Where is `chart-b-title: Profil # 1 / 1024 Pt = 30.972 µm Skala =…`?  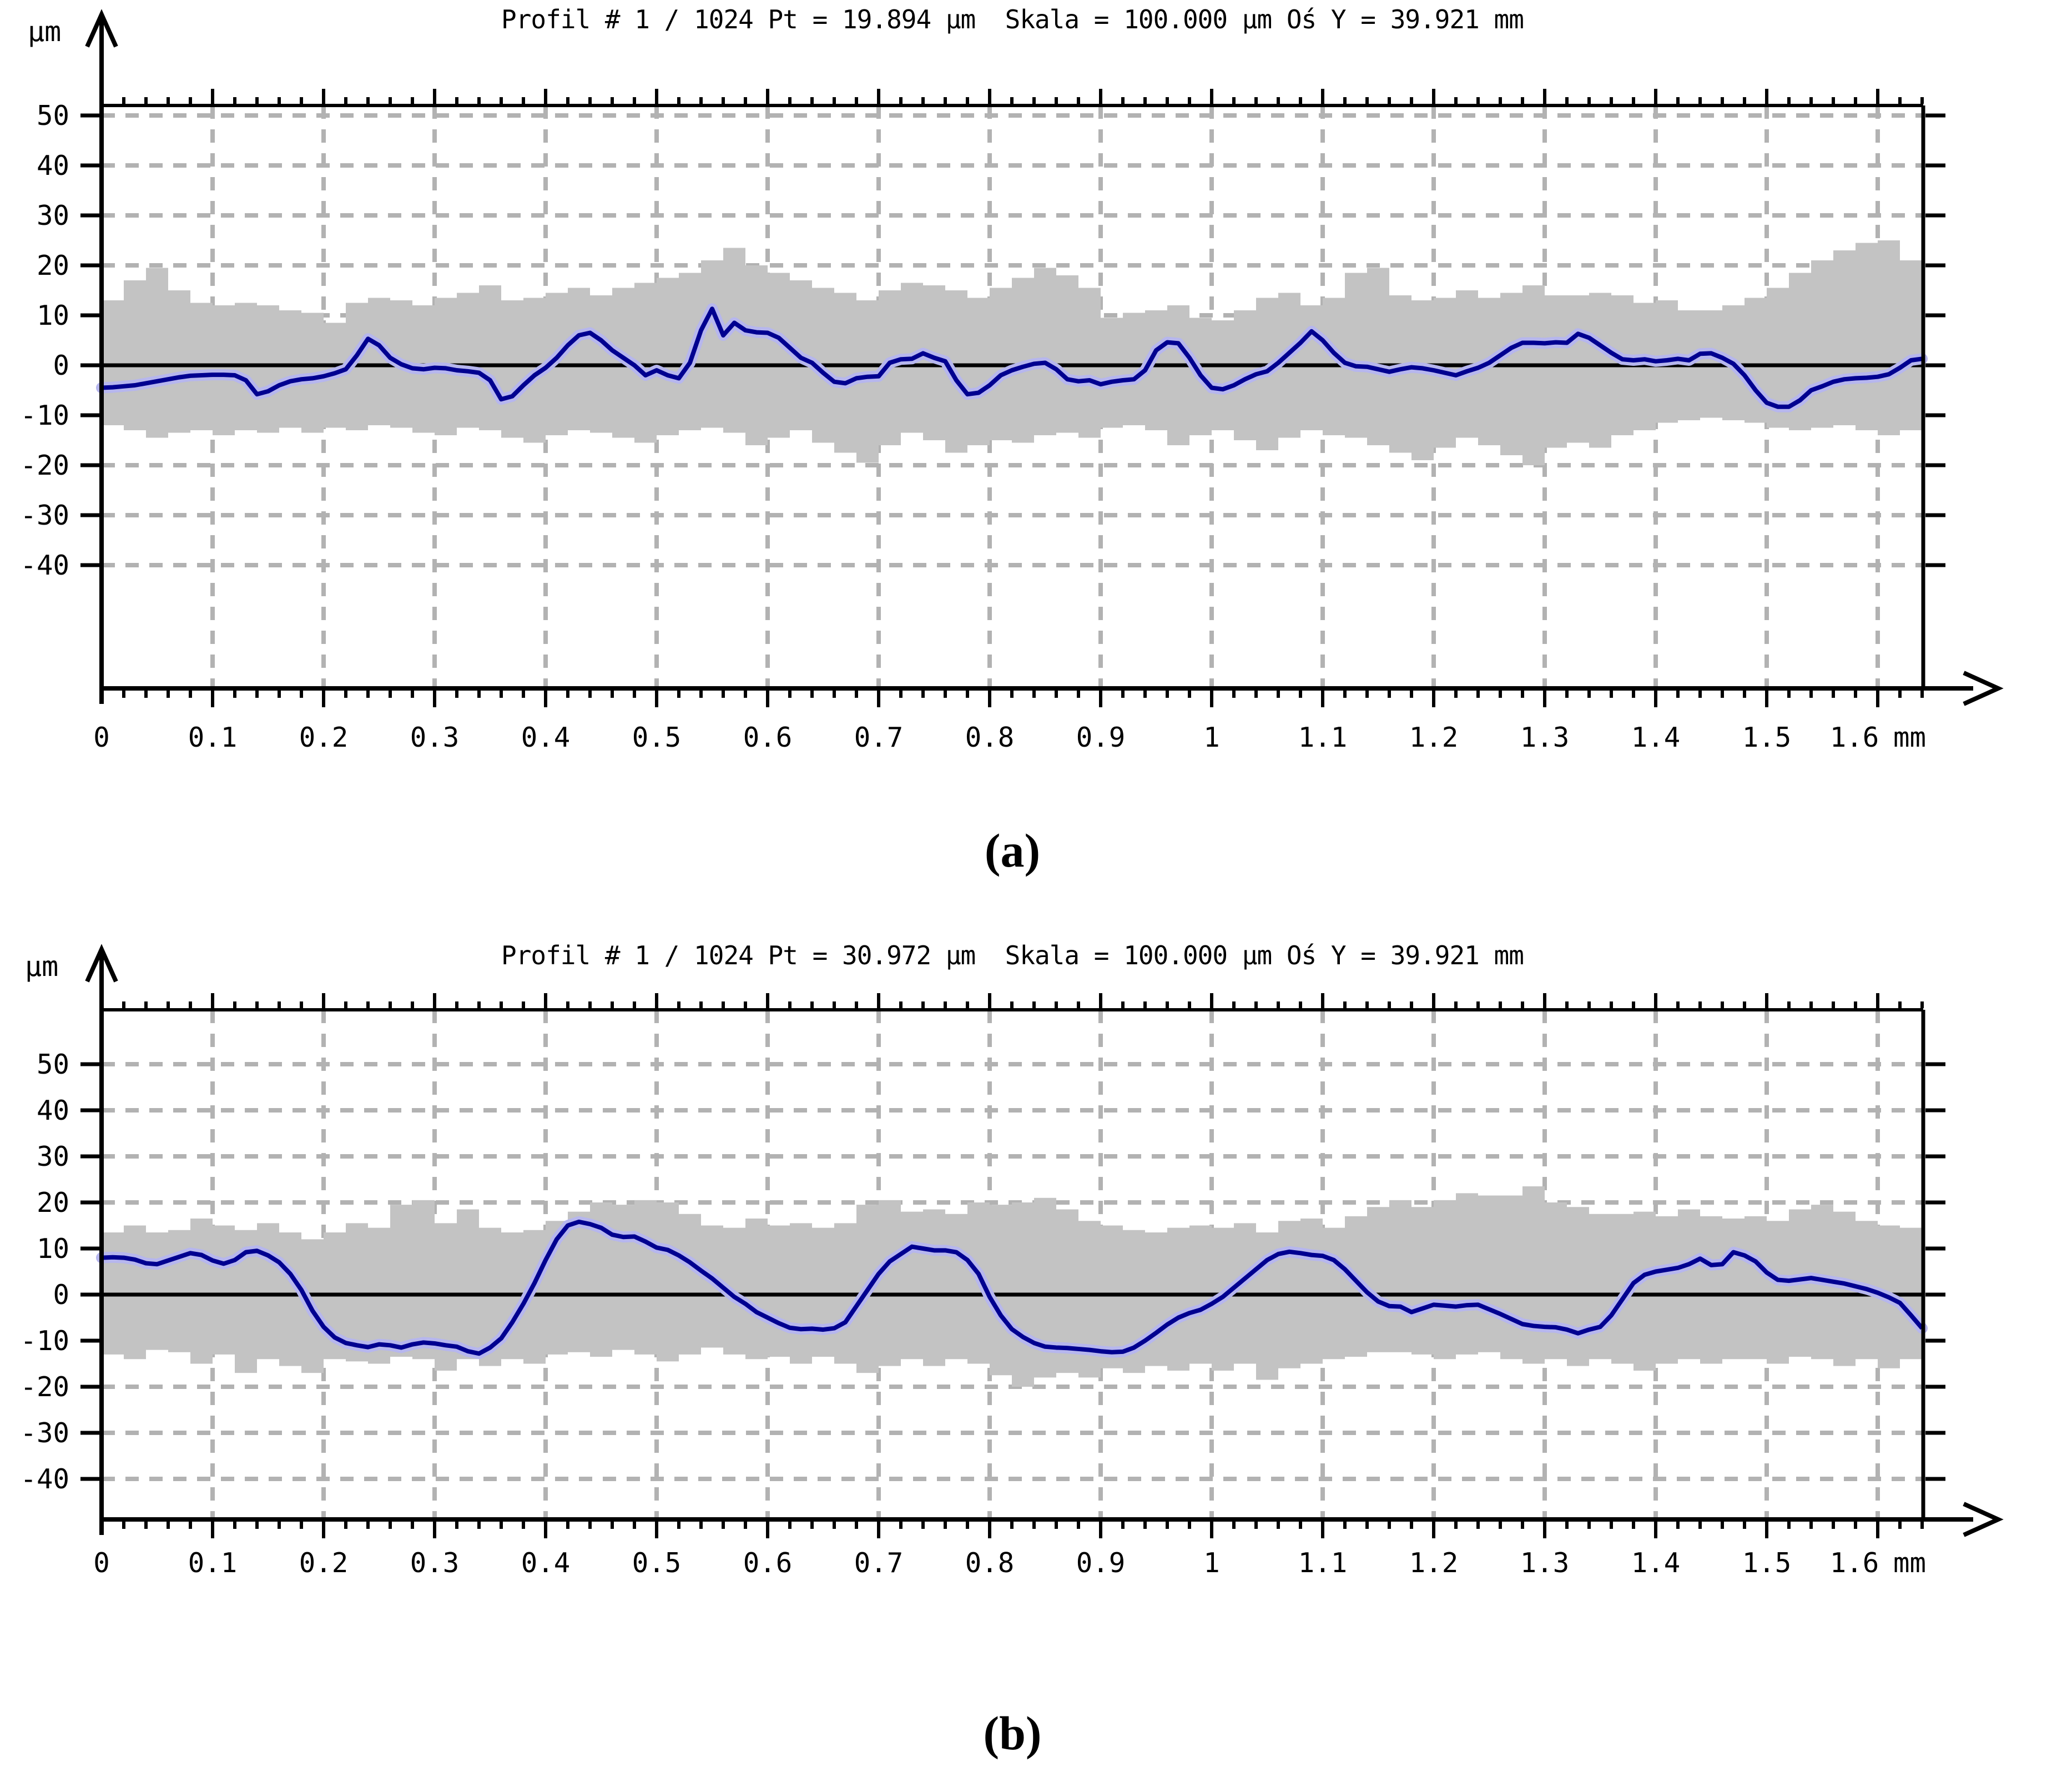
chart-b-title: Profil # 1 / 1024 Pt = 30.972 µm Skala =… is located at coordinates (1012, 955).